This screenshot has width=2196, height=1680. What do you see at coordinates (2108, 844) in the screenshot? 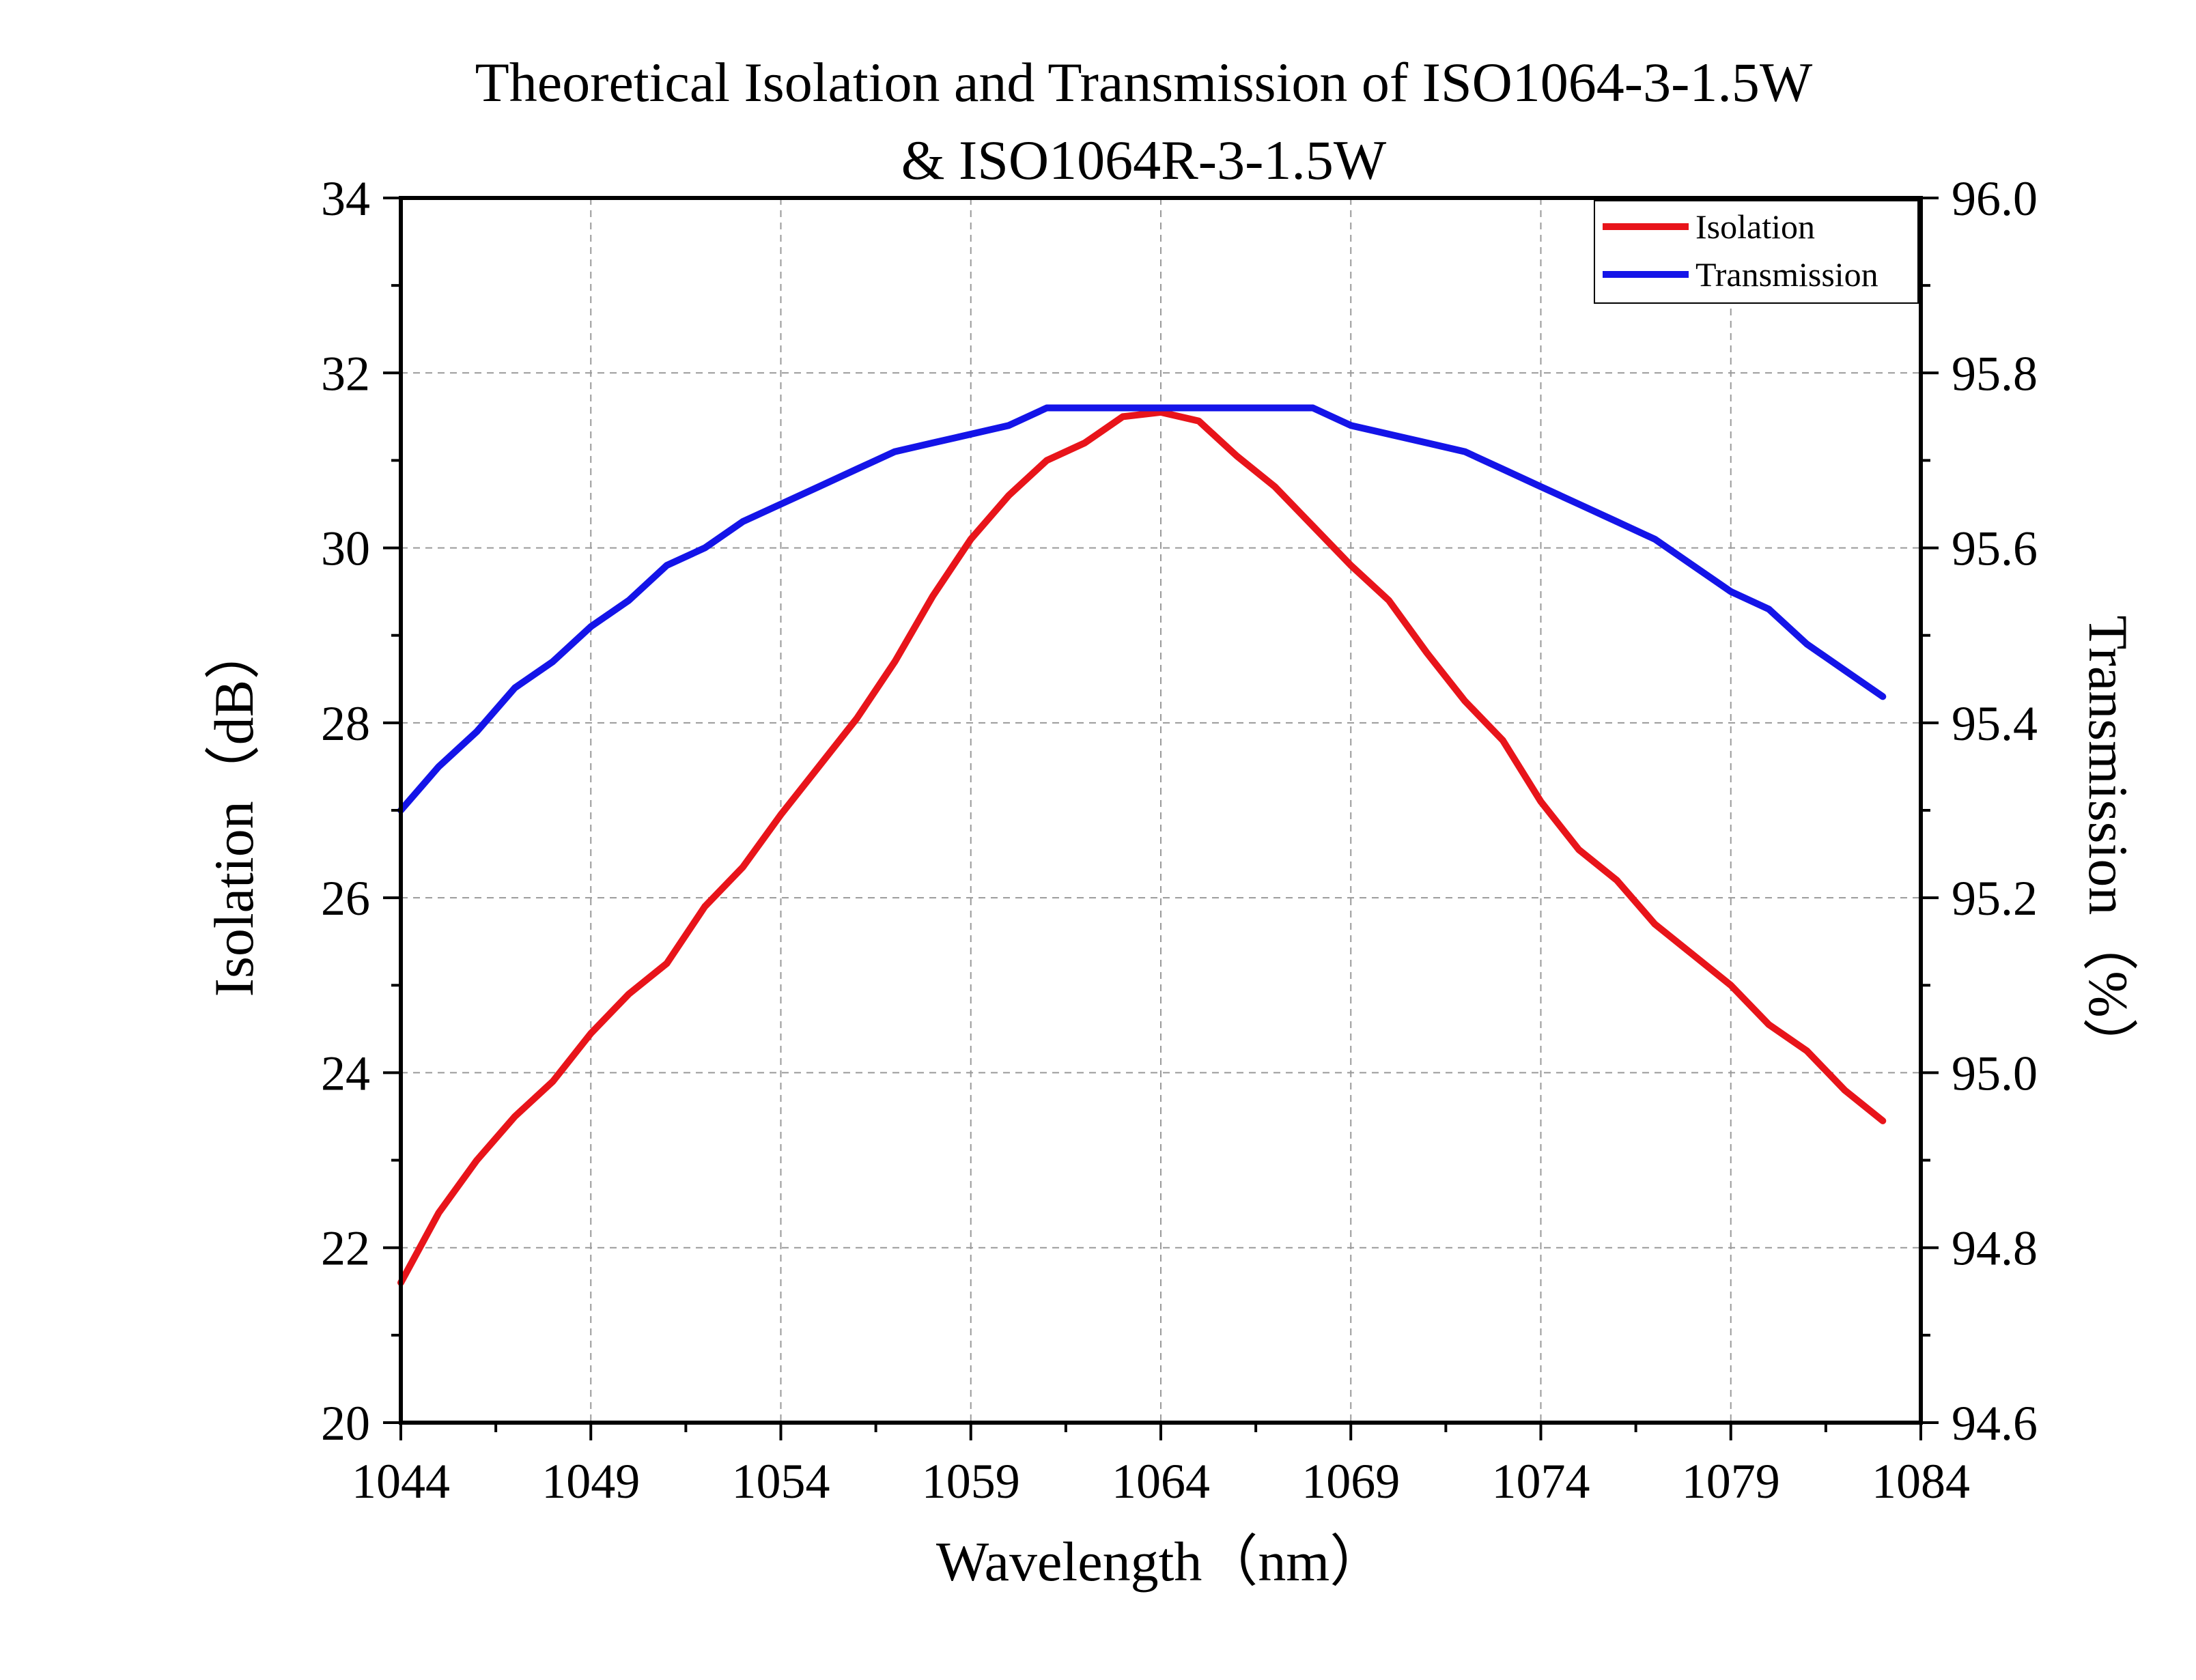
I see `y-axis-right-title: Transmission（%）` at bounding box center [2108, 844].